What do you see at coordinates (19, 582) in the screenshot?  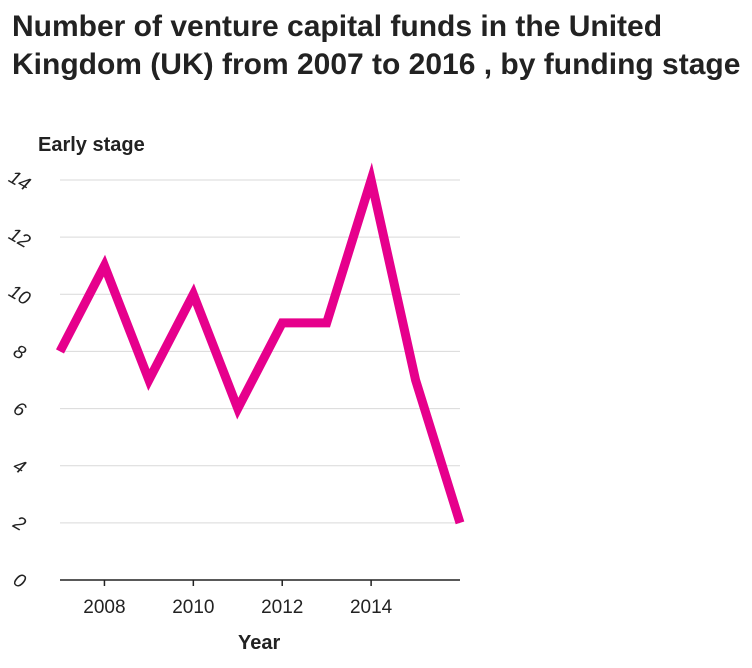 I see `y-tick-label-0: 0` at bounding box center [19, 582].